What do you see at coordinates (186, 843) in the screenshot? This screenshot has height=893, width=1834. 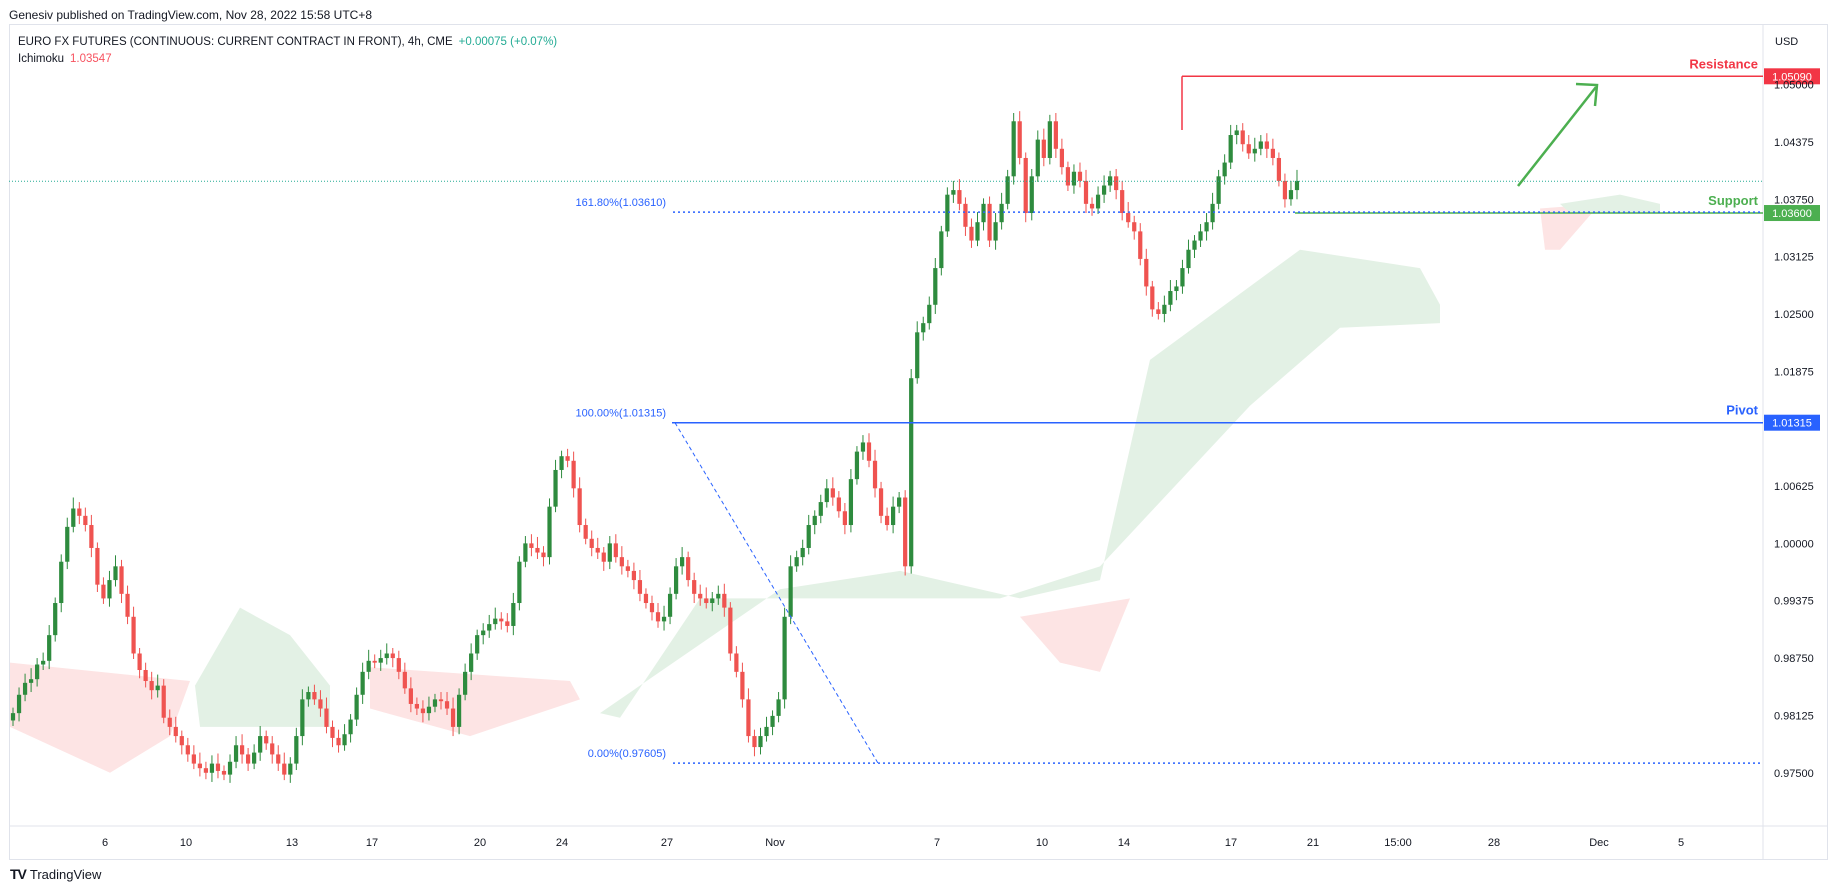 I see `x-tick-label: 10` at bounding box center [186, 843].